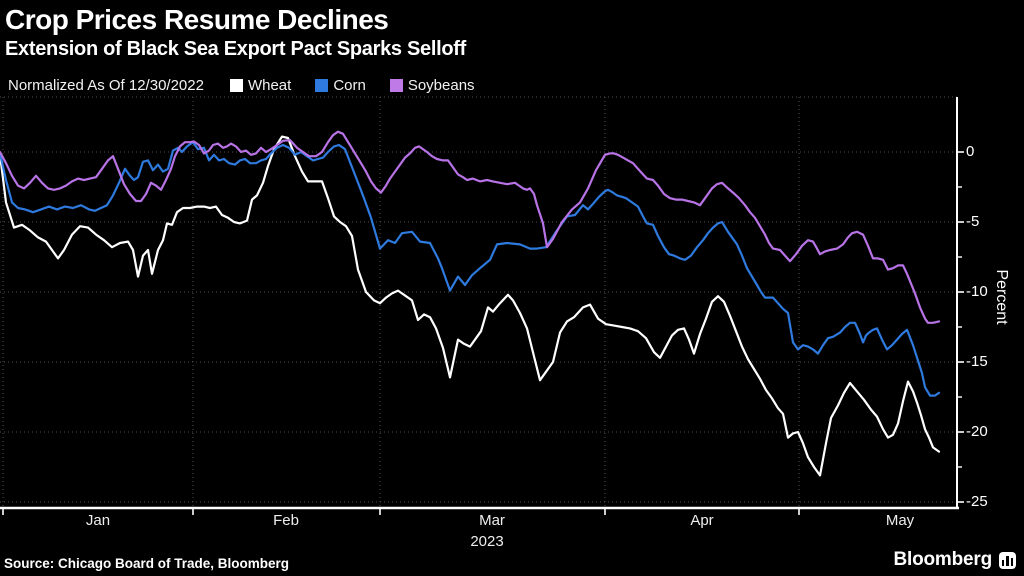 Image resolution: width=1024 pixels, height=576 pixels. I want to click on y-axis-title: Percent, so click(1001, 297).